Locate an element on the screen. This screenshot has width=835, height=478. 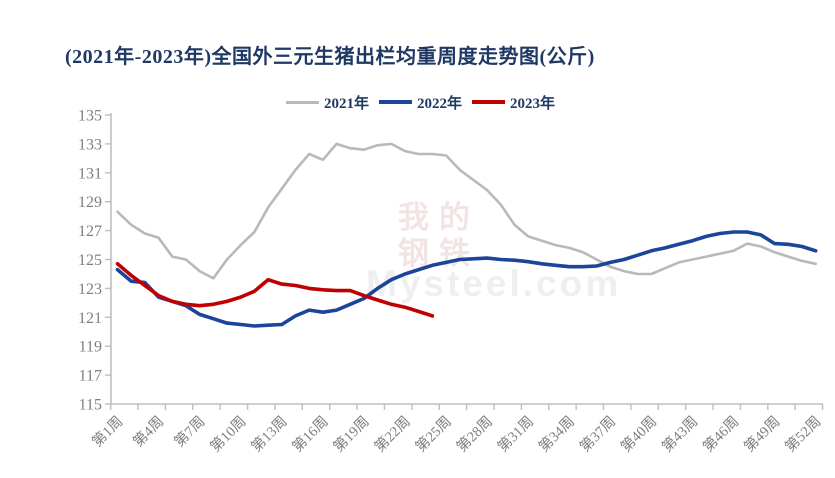
legend: 2021年 2022年 2023年 is located at coordinates (425, 102).